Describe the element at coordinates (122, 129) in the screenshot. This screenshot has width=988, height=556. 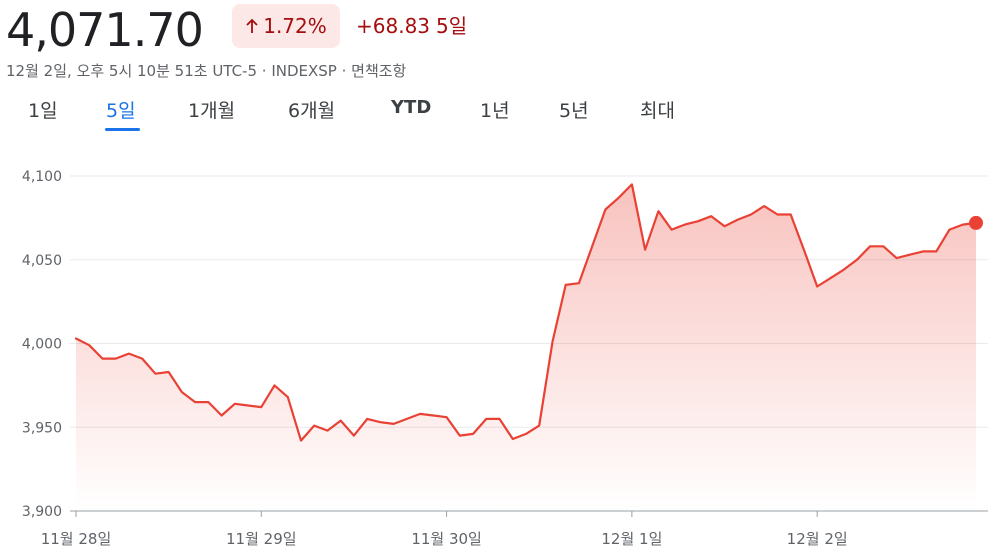
I see `active-tab-indicator` at that location.